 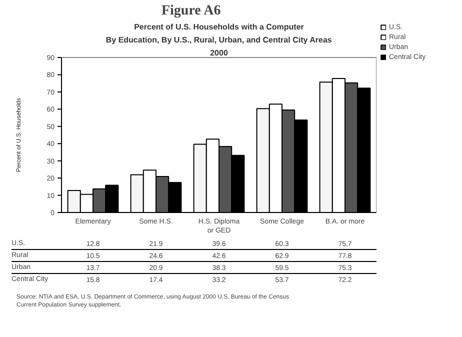 I want to click on chart-subtitle: Percent of U.S. Households with a Computer By Education, By U.S., Rural, Urban, and Central City Areas 2000, so click(x=219, y=40).